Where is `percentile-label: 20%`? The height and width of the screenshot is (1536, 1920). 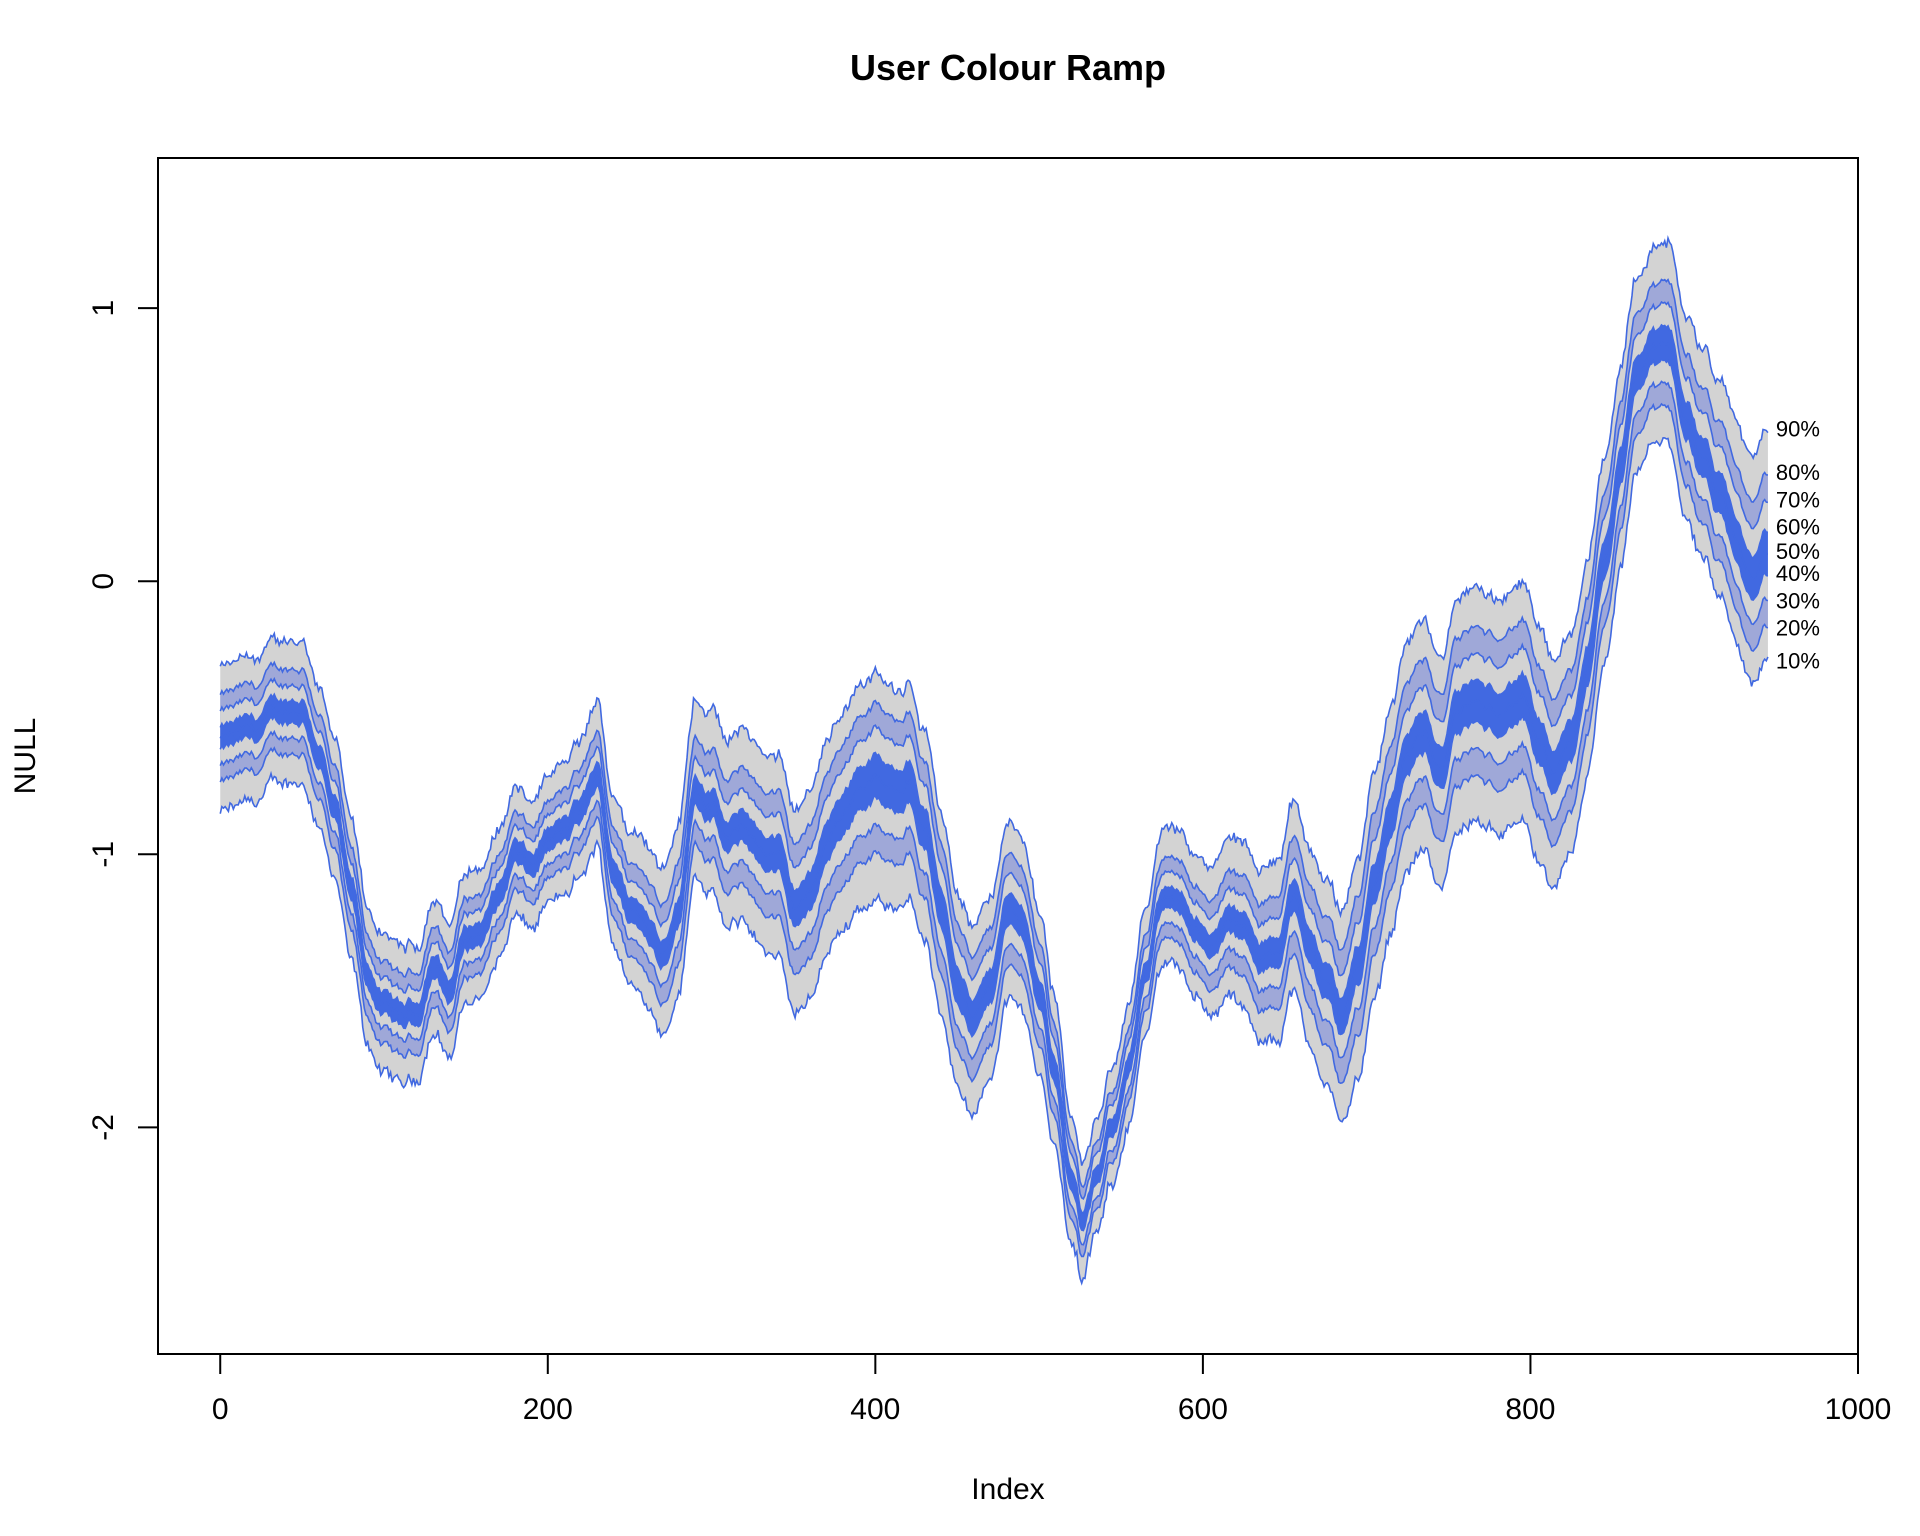 percentile-label: 20% is located at coordinates (1798, 628).